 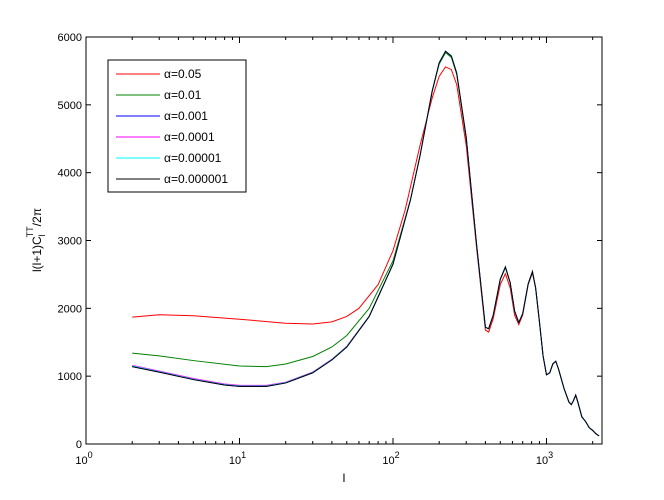 I want to click on y-tick-label: 6000, so click(x=70, y=38).